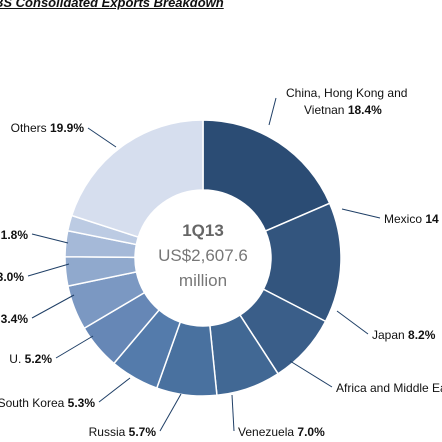 The width and height of the screenshot is (442, 442). Describe the element at coordinates (30, 359) in the screenshot. I see `slice-label-8: U. 5.2%` at that location.